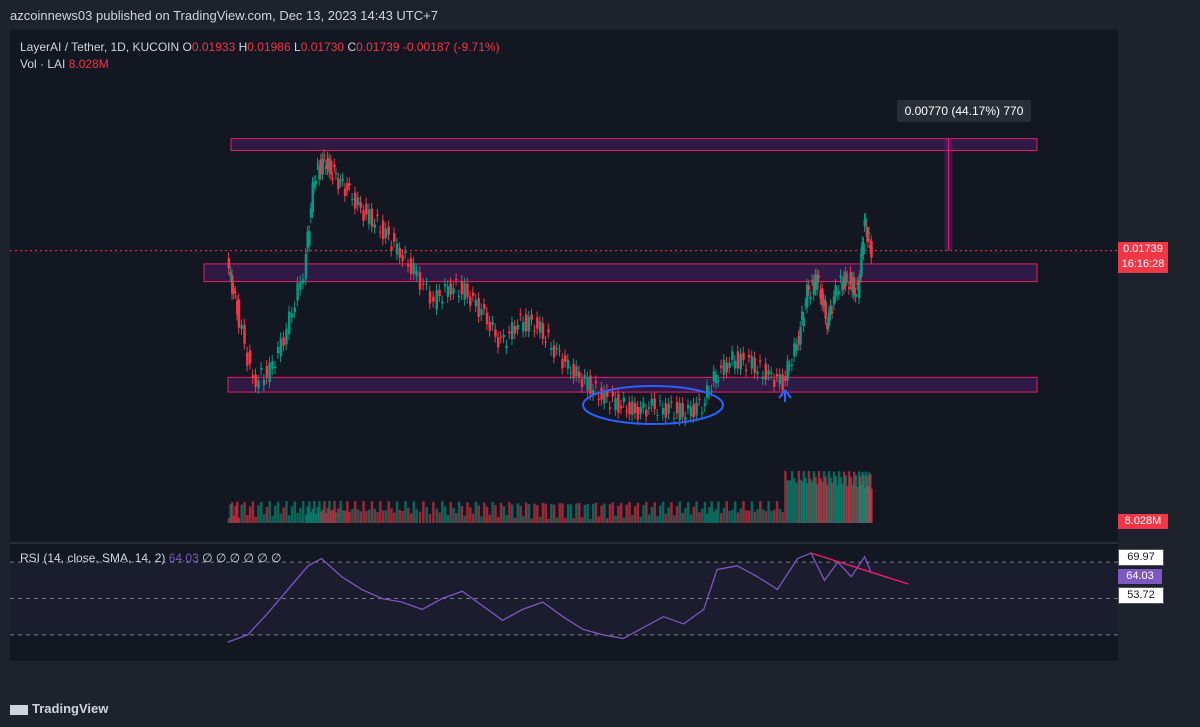  What do you see at coordinates (100, 47) in the screenshot?
I see `symbol-name: LayerAI / Tether, 1D, KUCOIN` at bounding box center [100, 47].